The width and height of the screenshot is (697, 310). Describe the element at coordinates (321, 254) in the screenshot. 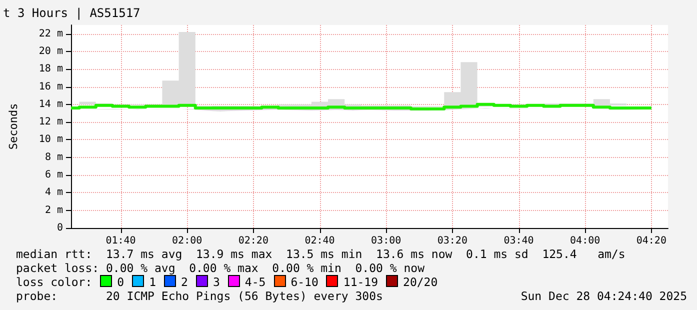

I see `text: median rtt: 13.7 ms avg 13.9 ms max 13.5 ms min 13.6 ms now 0.1 ms sd 125.4 am/s` at that location.